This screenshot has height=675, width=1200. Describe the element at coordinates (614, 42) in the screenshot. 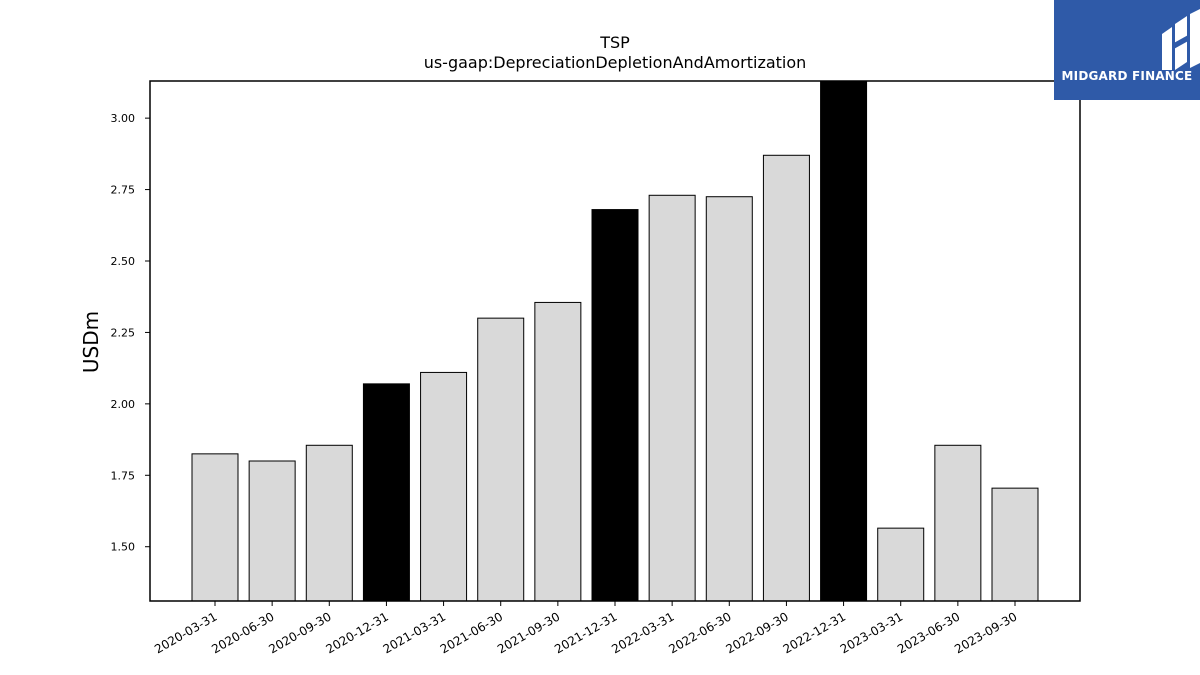

I see `chart-title: TSP` at that location.